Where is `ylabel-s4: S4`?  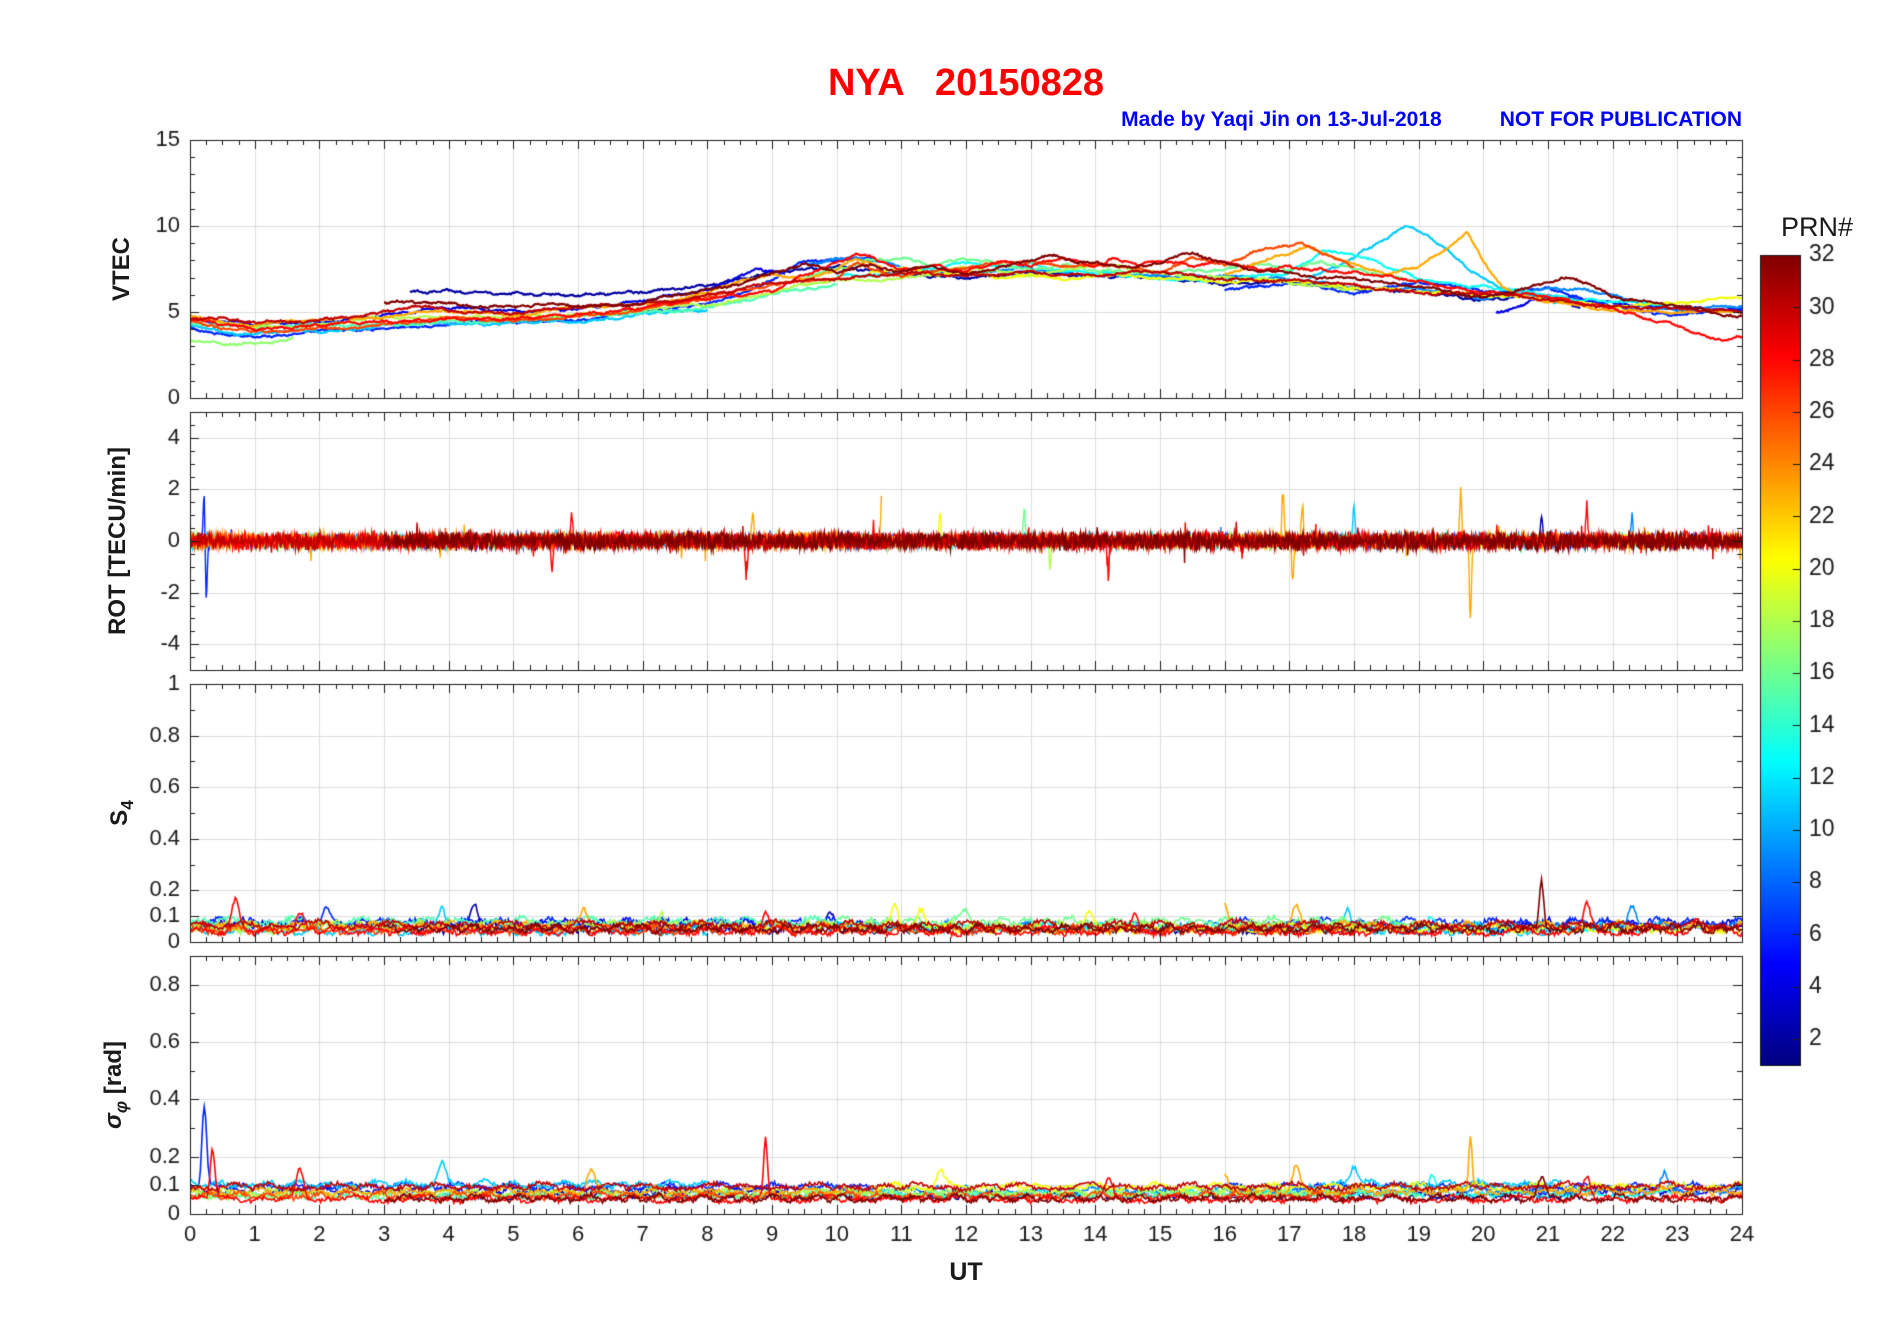 ylabel-s4: S4 is located at coordinates (122, 813).